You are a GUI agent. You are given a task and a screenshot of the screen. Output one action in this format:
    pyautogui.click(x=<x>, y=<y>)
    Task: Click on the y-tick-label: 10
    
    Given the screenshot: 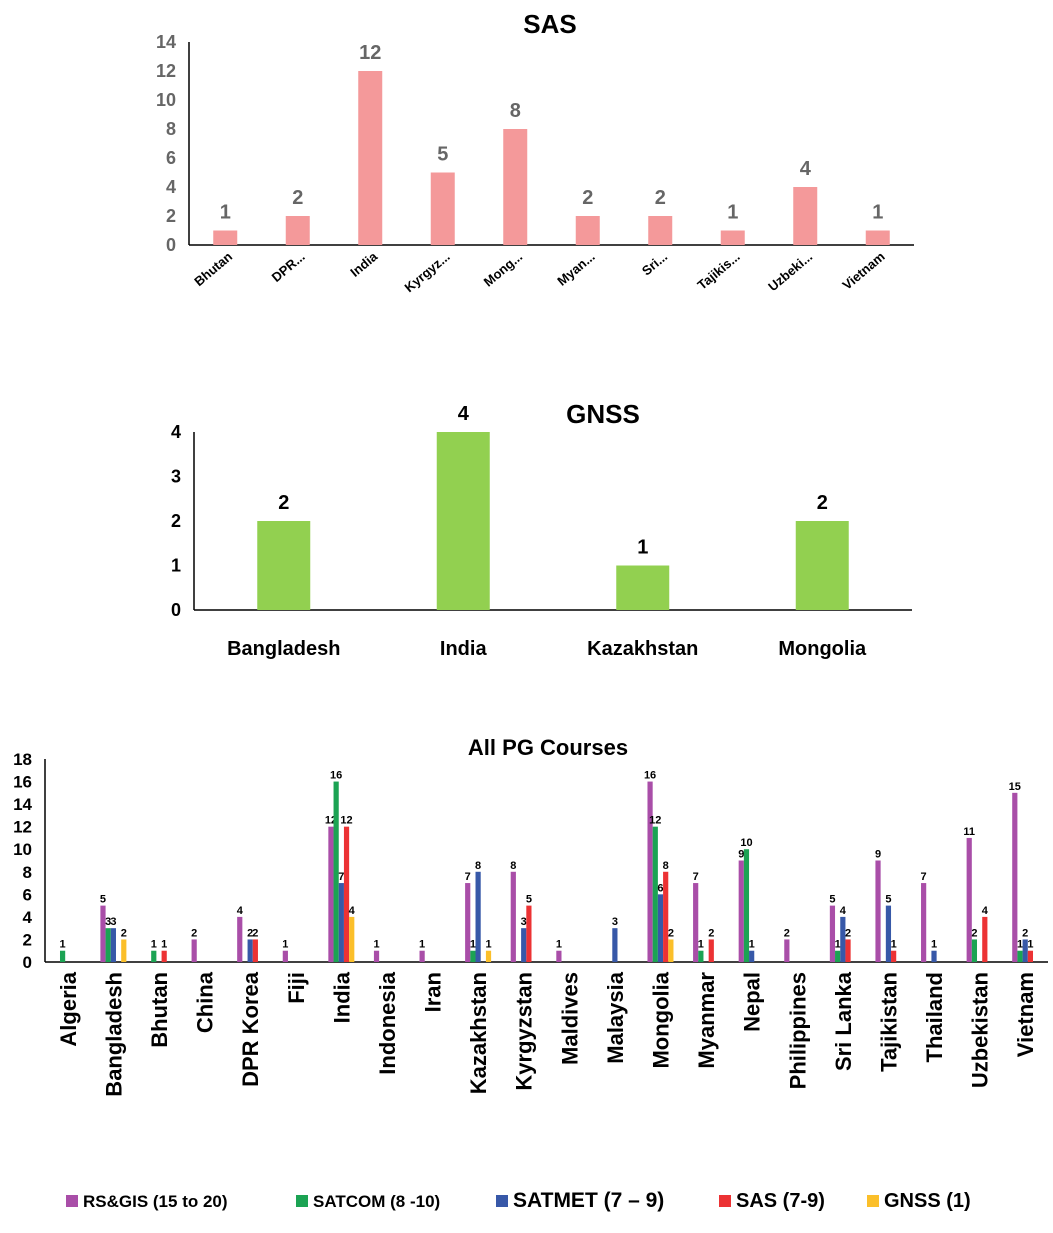 What is the action you would take?
    pyautogui.click(x=22, y=849)
    